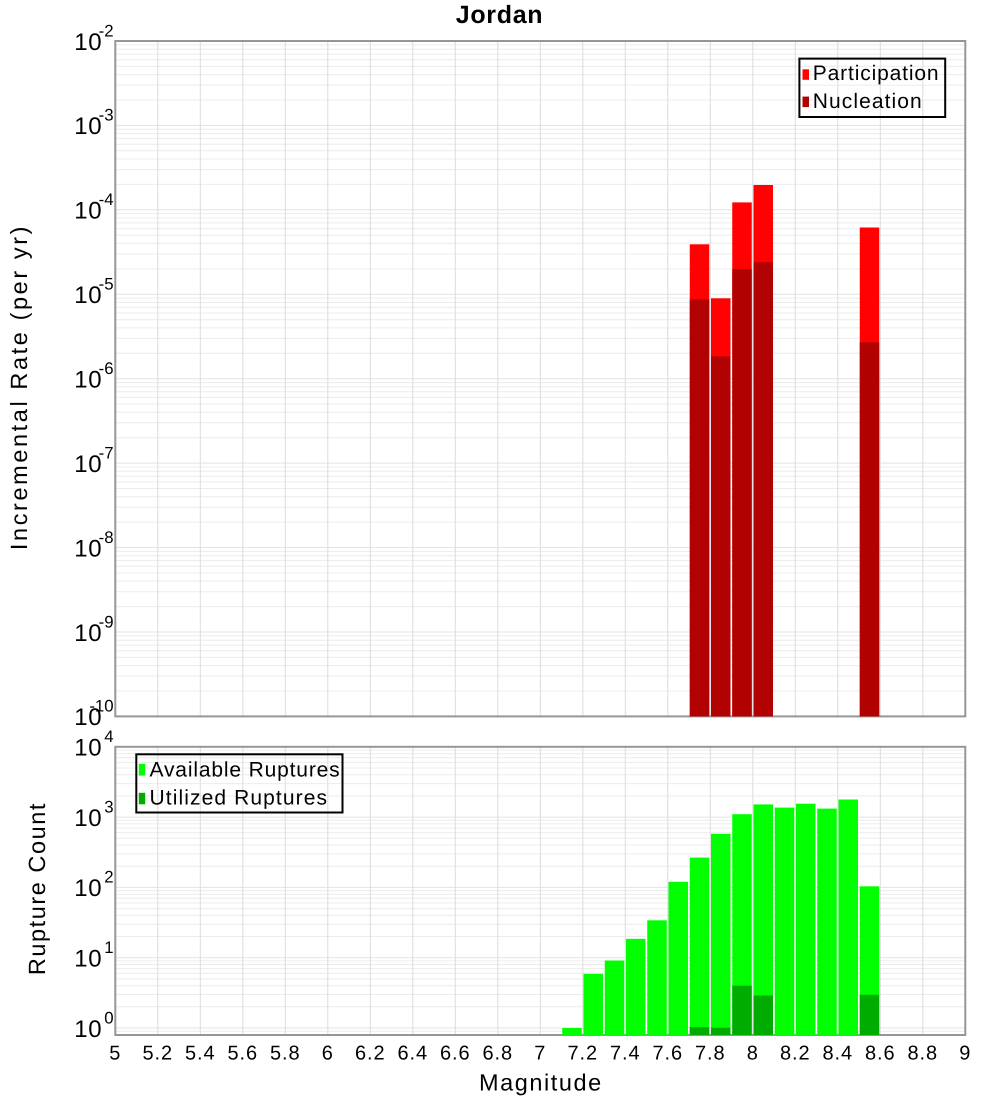 This screenshot has height=1100, width=1000. What do you see at coordinates (108, 736) in the screenshot?
I see `svg-text: 4` at bounding box center [108, 736].